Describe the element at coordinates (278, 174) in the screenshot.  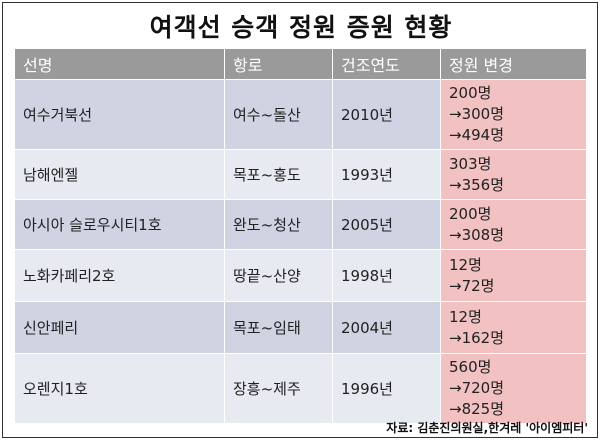
I see `route-cell: 목포~홍도` at that location.